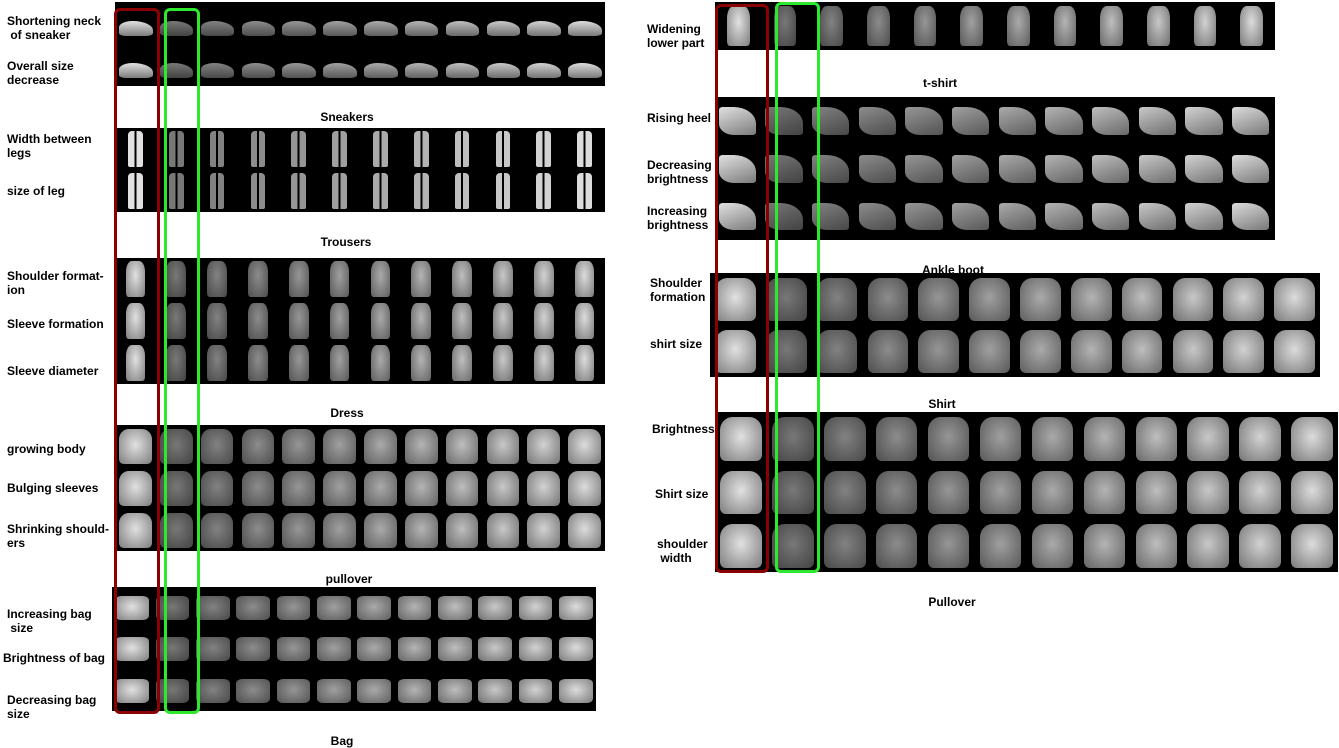  I want to click on row-label: Shortening neck of sneaker, so click(54, 28).